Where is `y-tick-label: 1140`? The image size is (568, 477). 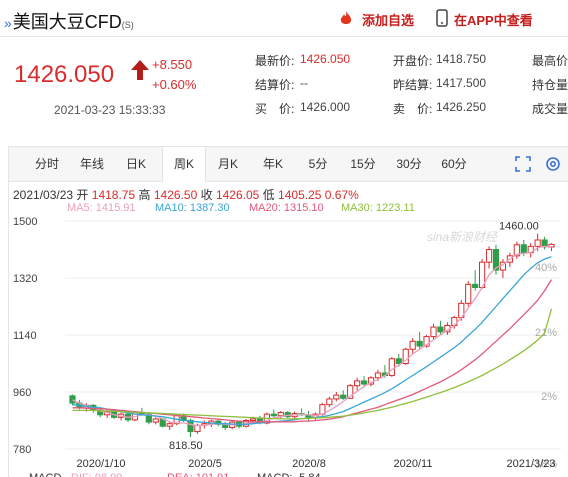 y-tick-label: 1140 is located at coordinates (25, 336).